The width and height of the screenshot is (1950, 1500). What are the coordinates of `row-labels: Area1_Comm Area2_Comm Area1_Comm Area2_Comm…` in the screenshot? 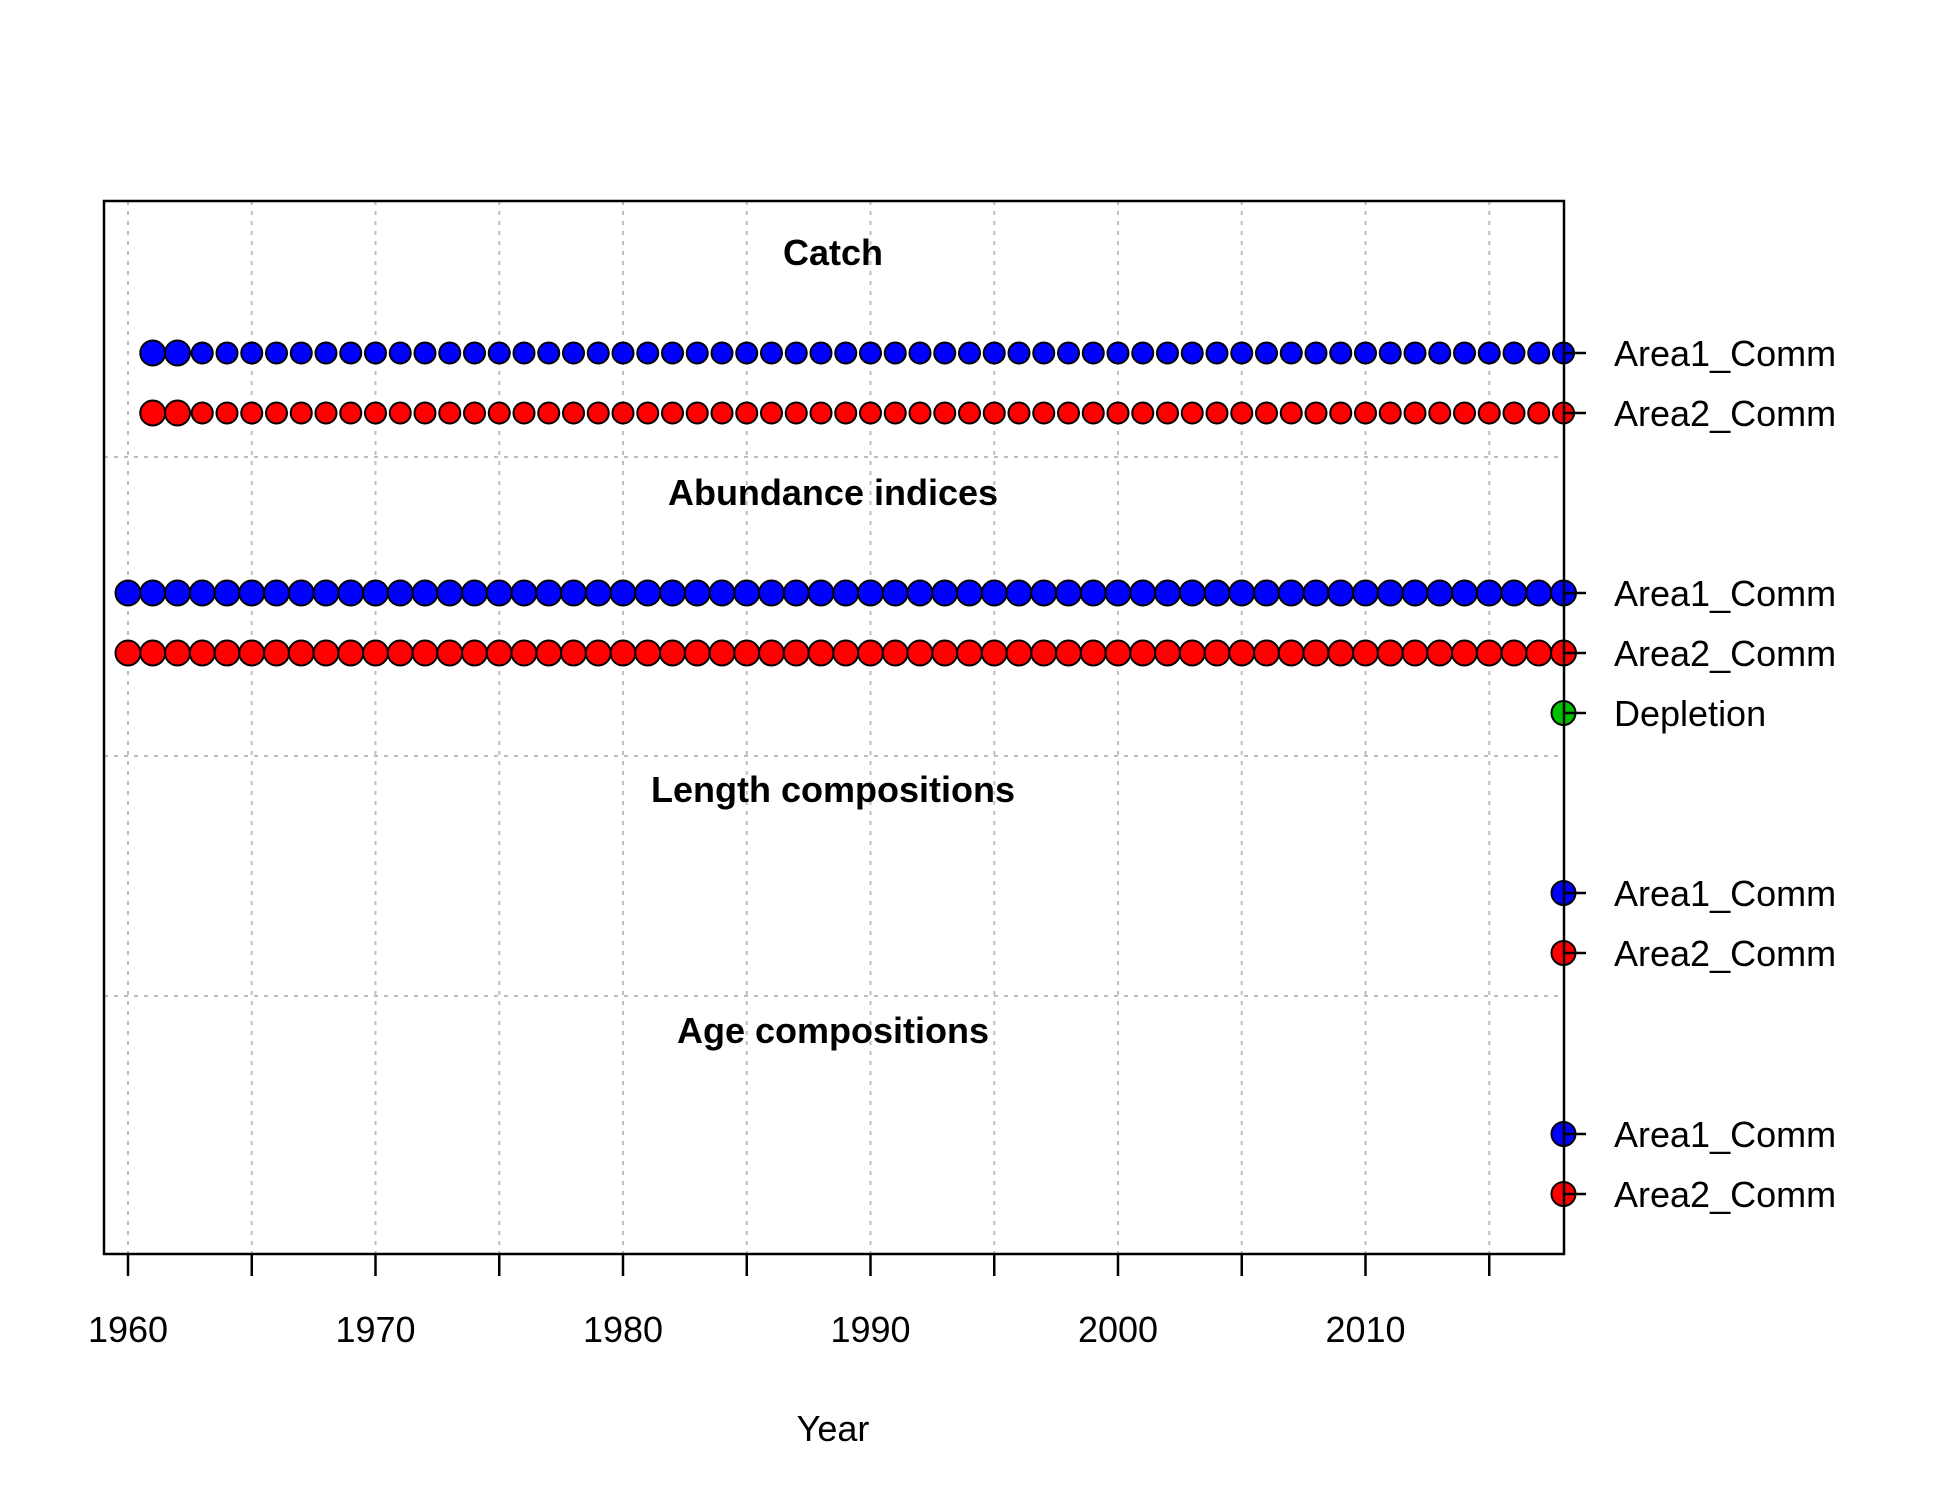 It's located at (1700, 774).